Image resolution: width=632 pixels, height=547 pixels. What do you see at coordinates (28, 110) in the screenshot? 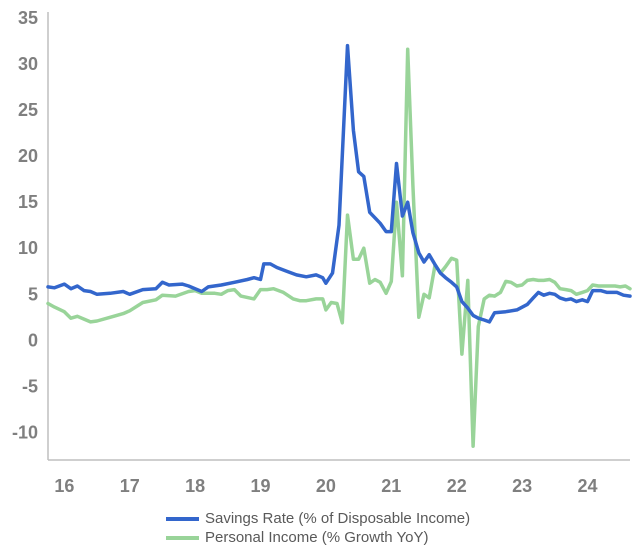
I see `y-tick-label: 25` at bounding box center [28, 110].